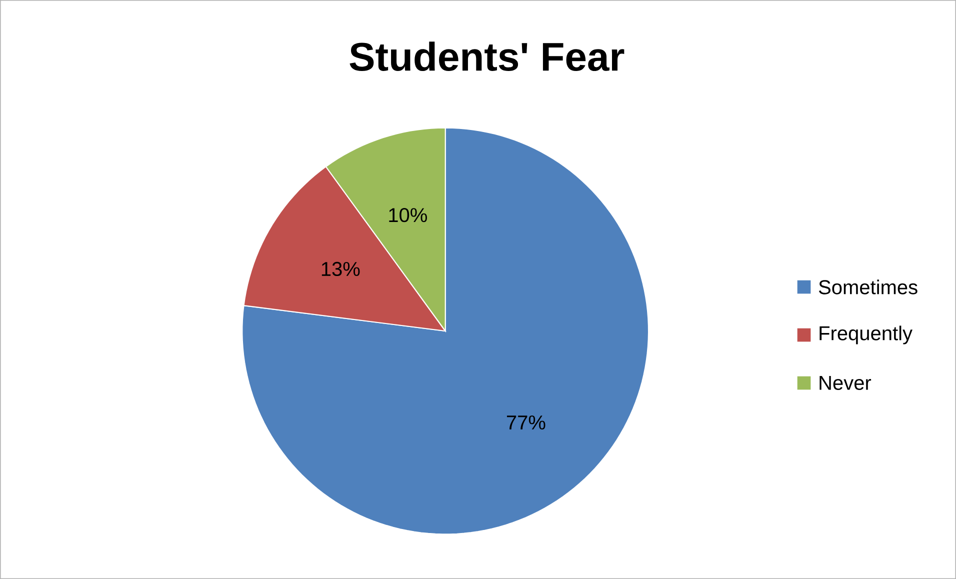  I want to click on data-label: 13%, so click(341, 269).